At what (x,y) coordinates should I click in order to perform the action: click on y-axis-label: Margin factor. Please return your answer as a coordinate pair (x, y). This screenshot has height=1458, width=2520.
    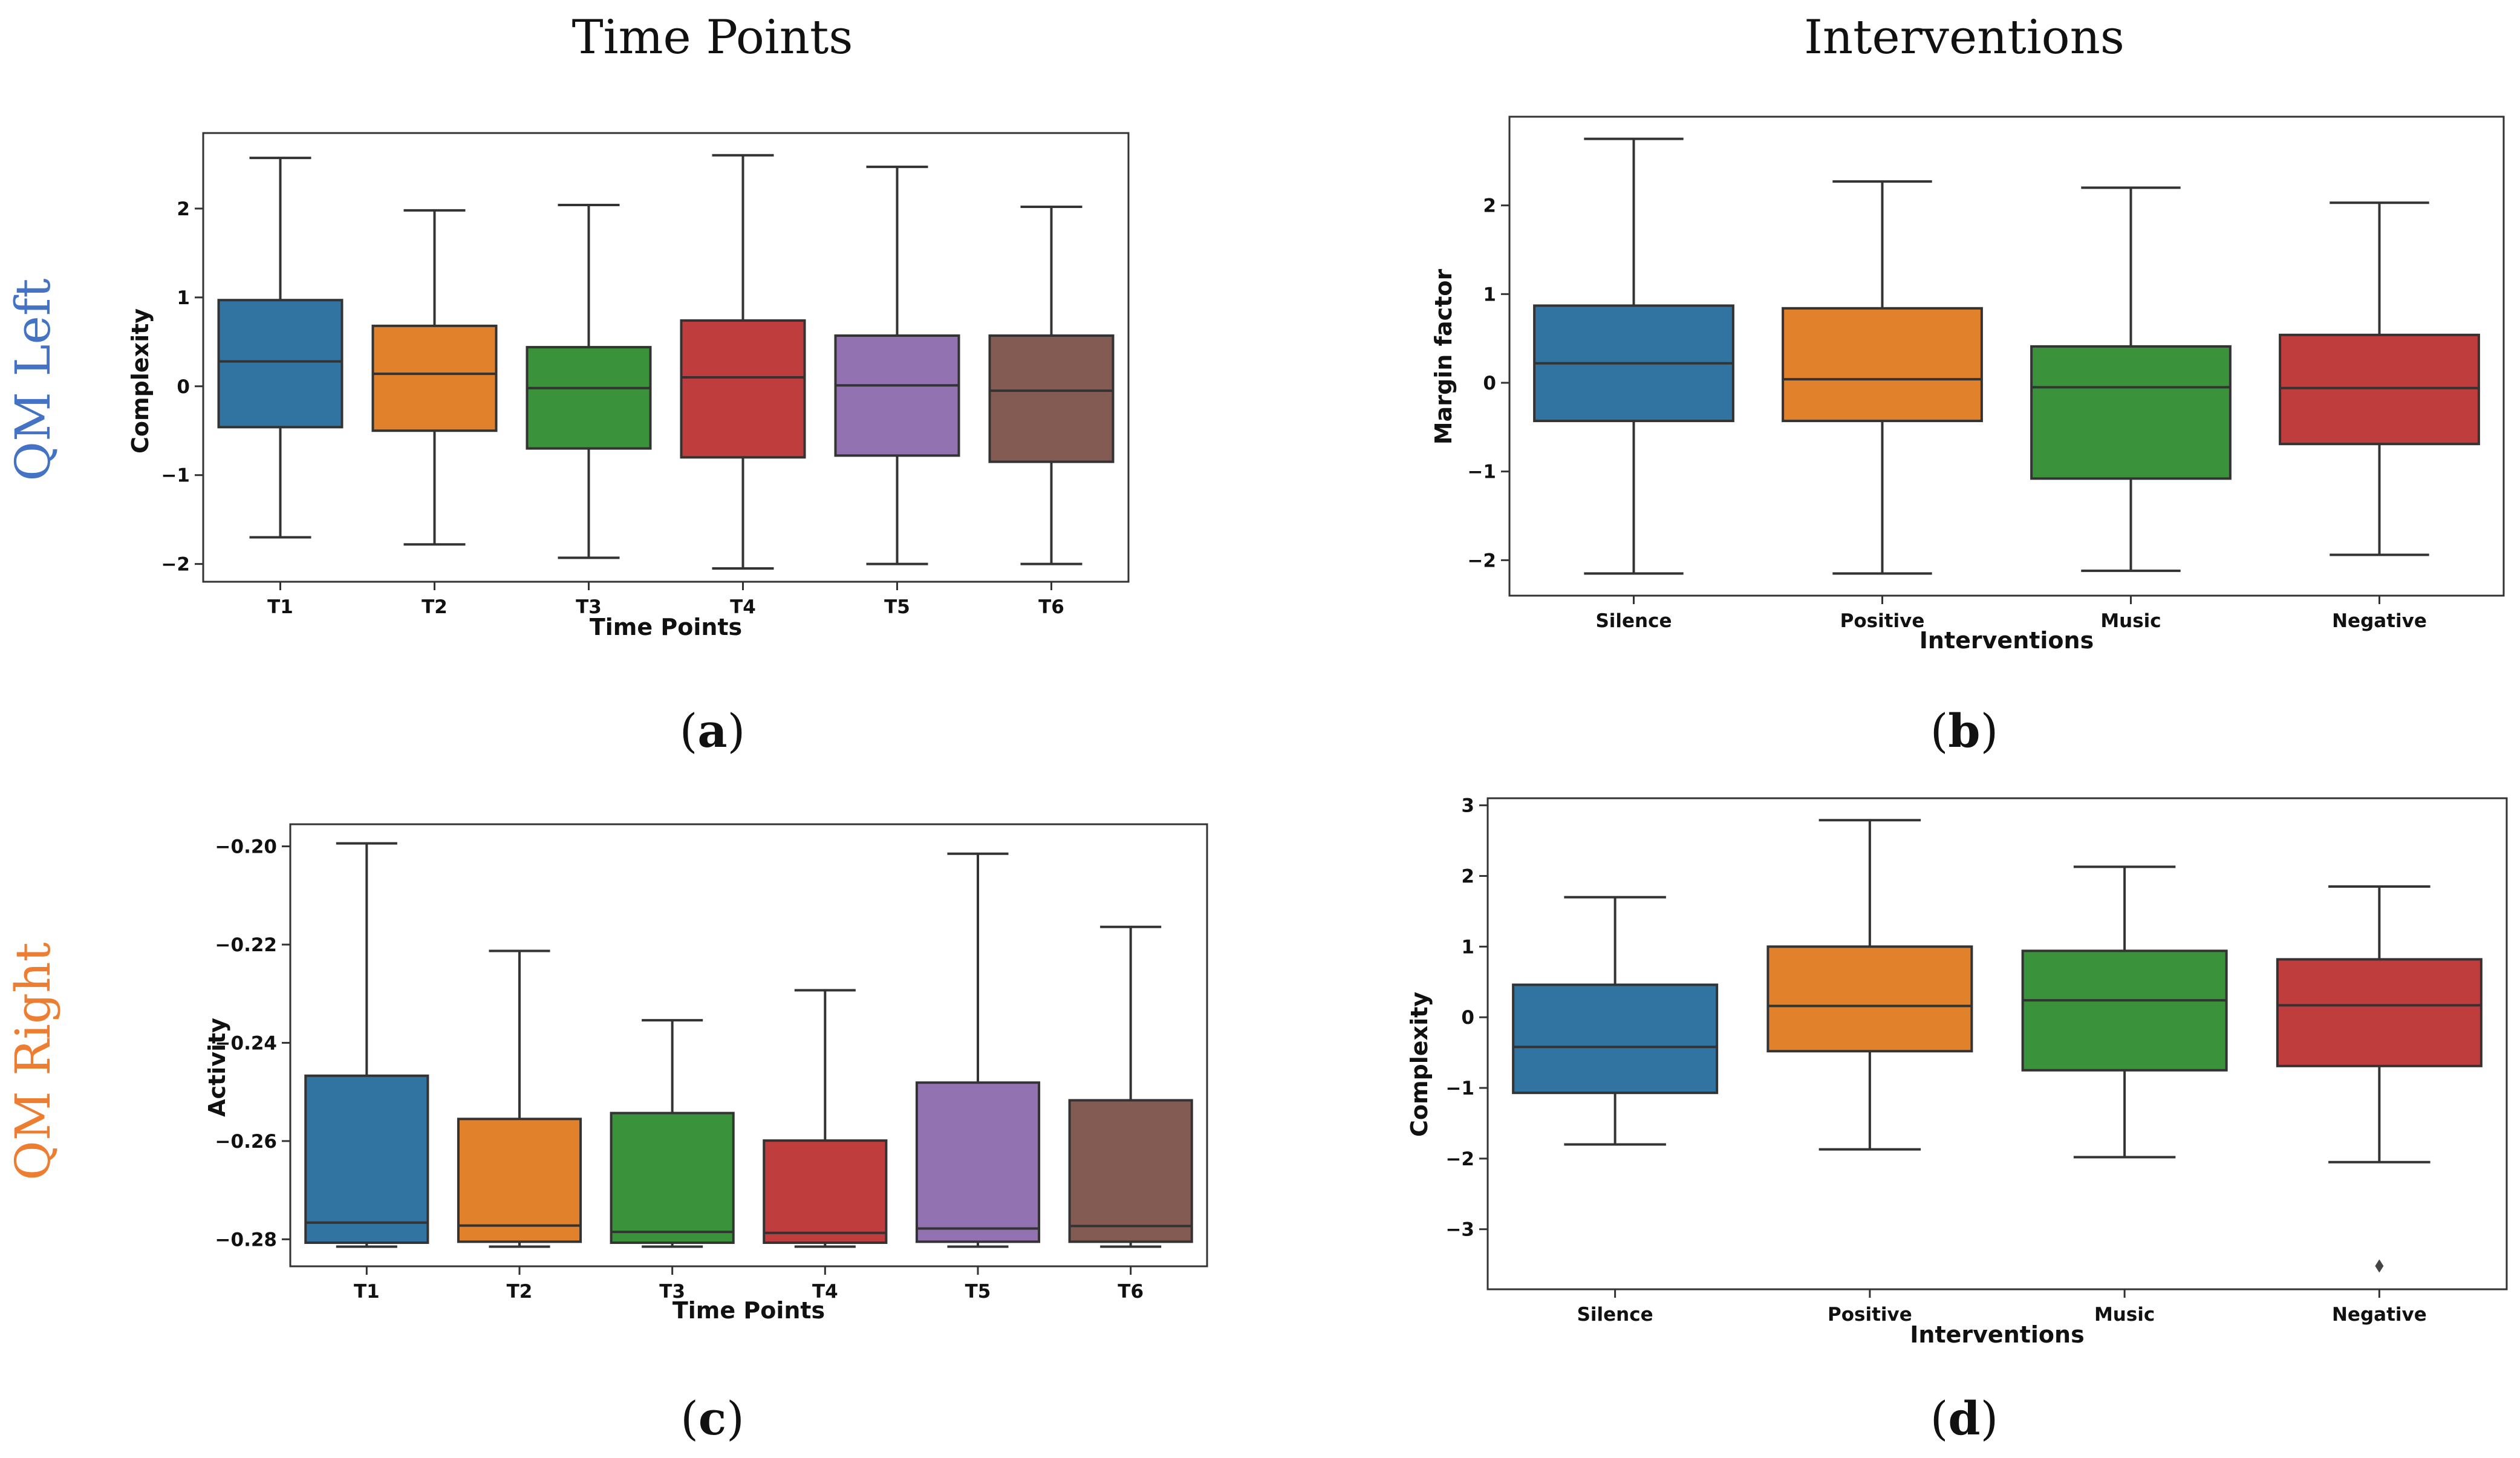
    Looking at the image, I should click on (1443, 357).